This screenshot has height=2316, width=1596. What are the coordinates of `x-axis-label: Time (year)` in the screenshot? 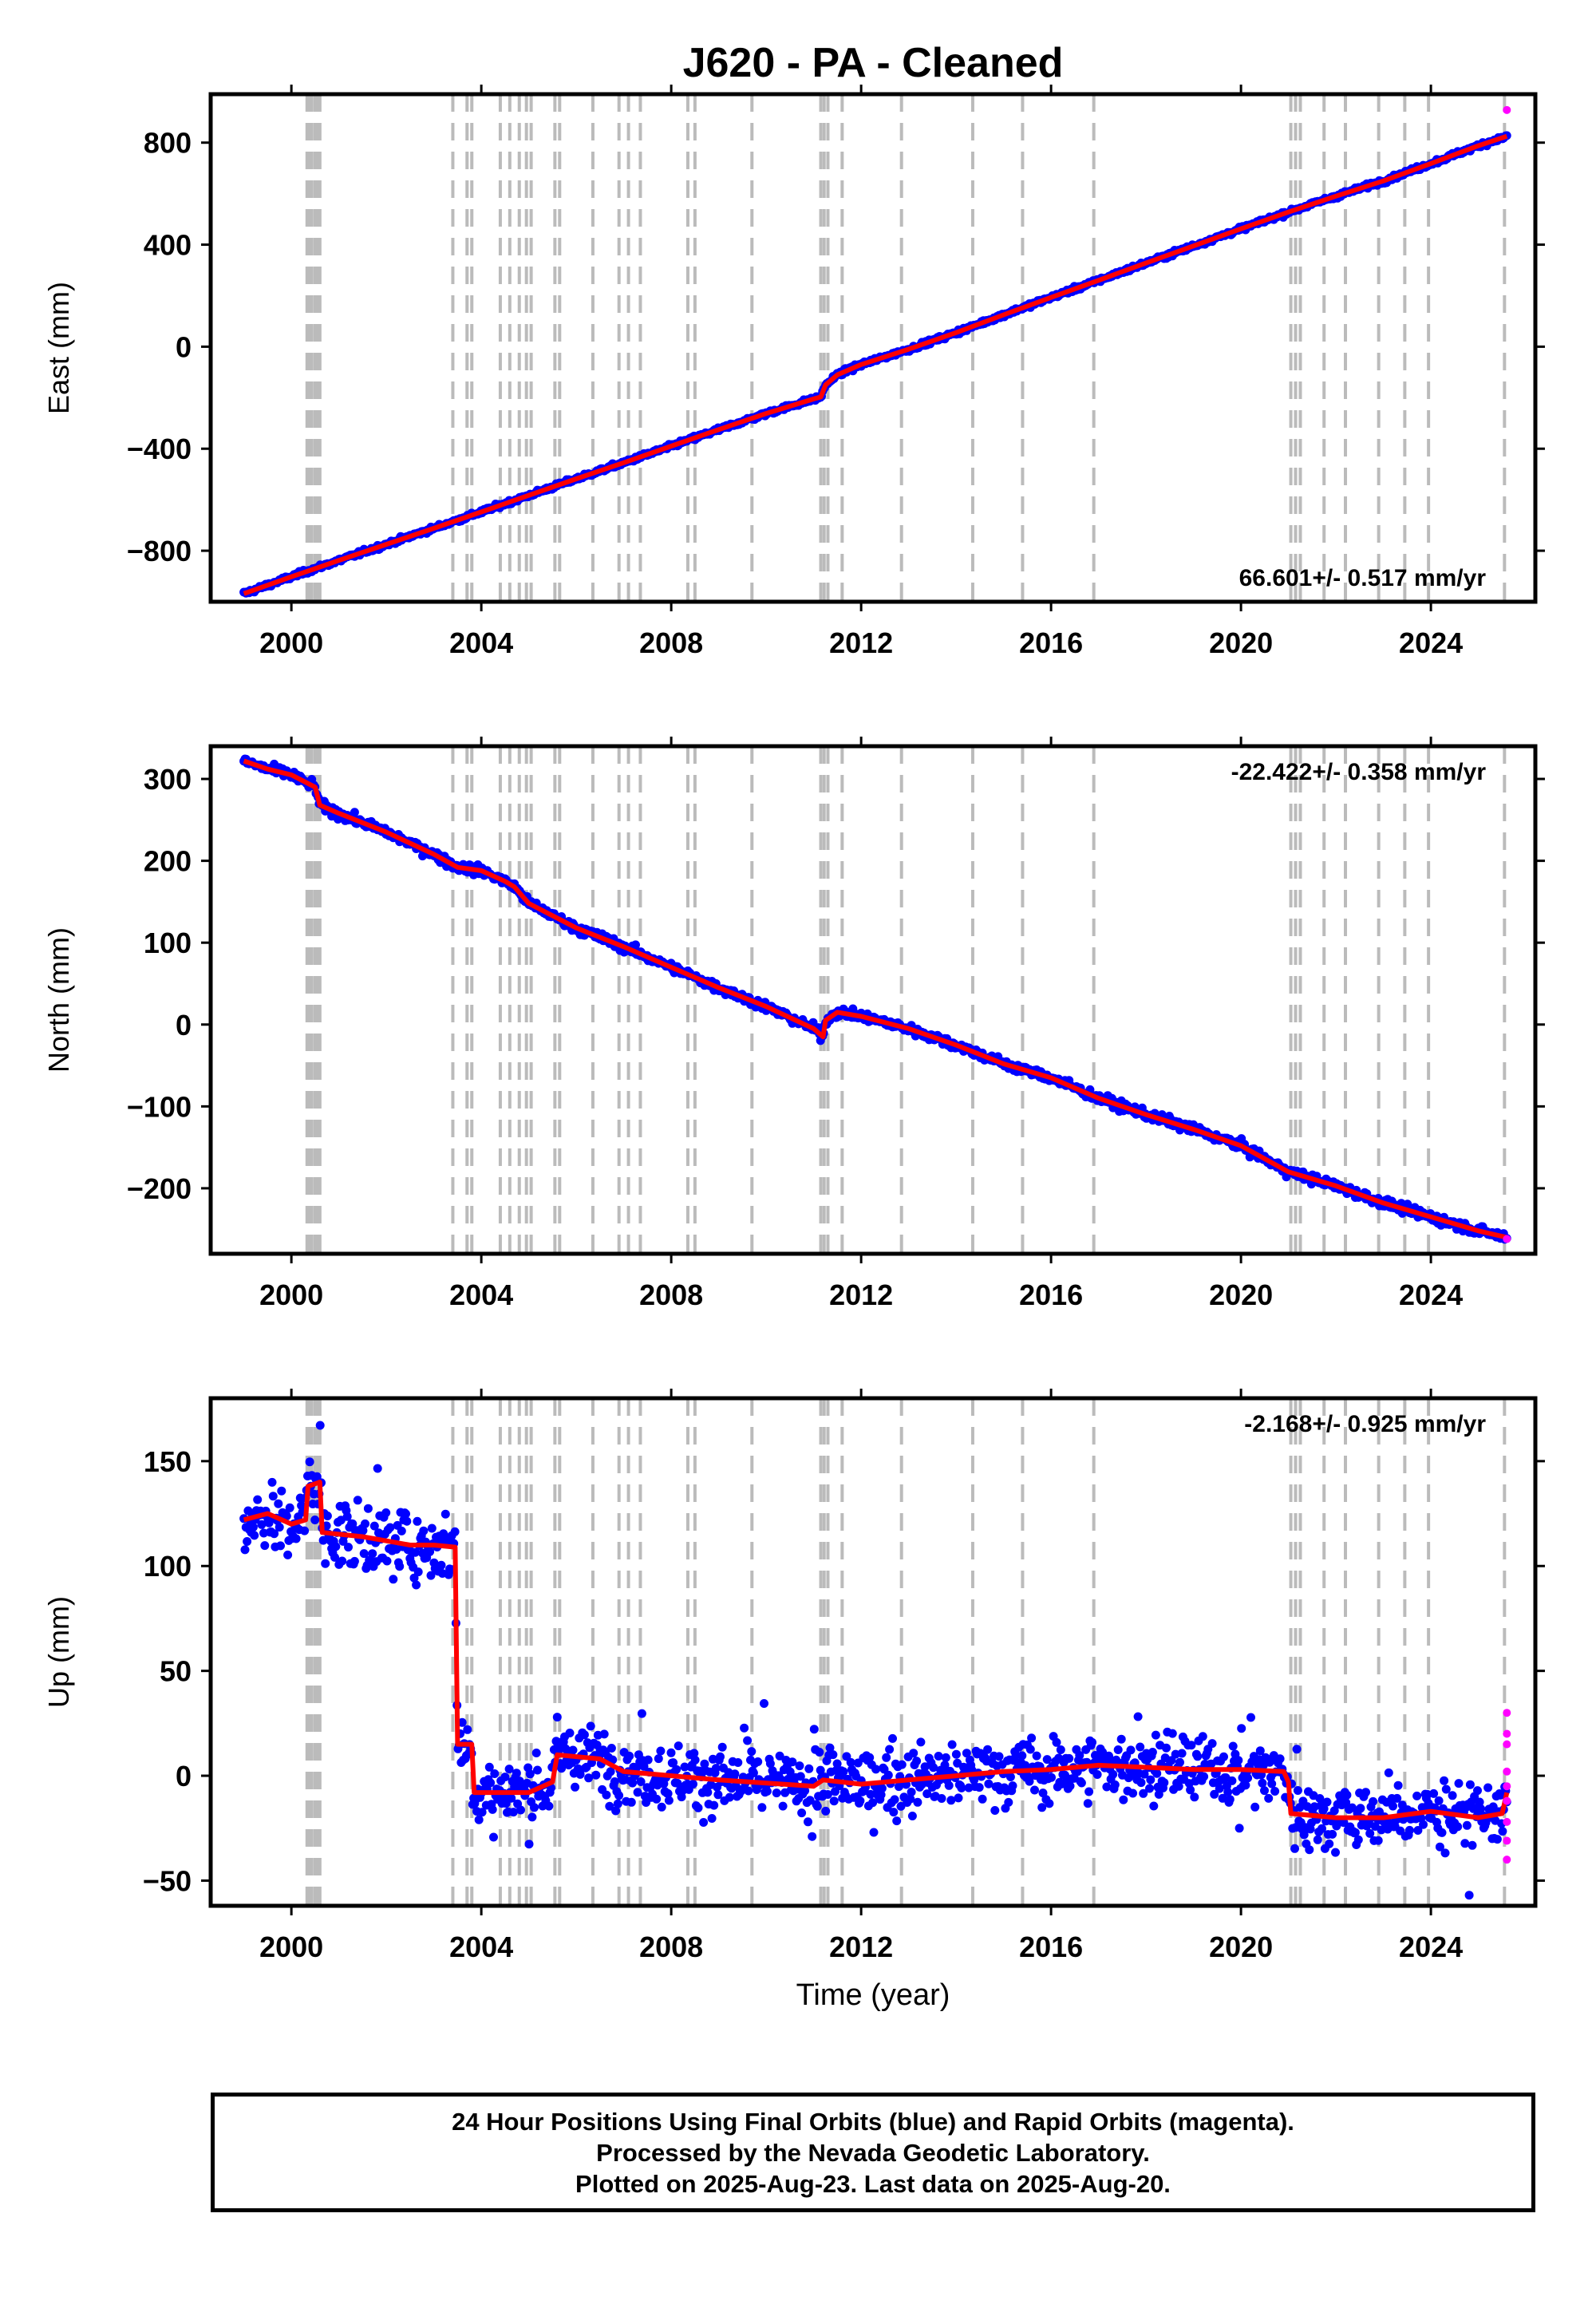 It's located at (873, 1995).